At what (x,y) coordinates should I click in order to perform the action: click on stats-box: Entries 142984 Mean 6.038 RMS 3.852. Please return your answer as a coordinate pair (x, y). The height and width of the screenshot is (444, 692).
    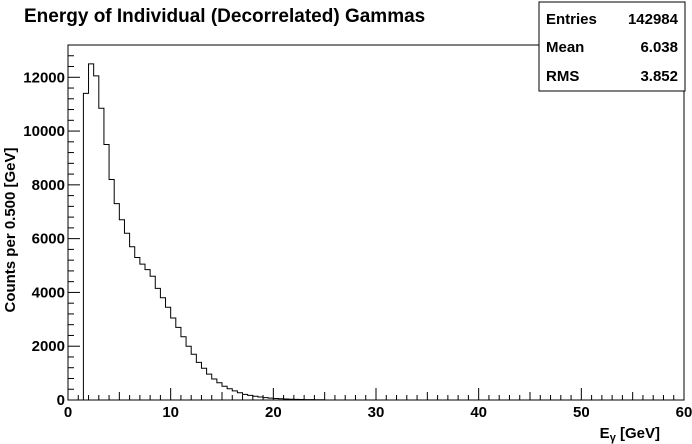
    Looking at the image, I should click on (612, 46).